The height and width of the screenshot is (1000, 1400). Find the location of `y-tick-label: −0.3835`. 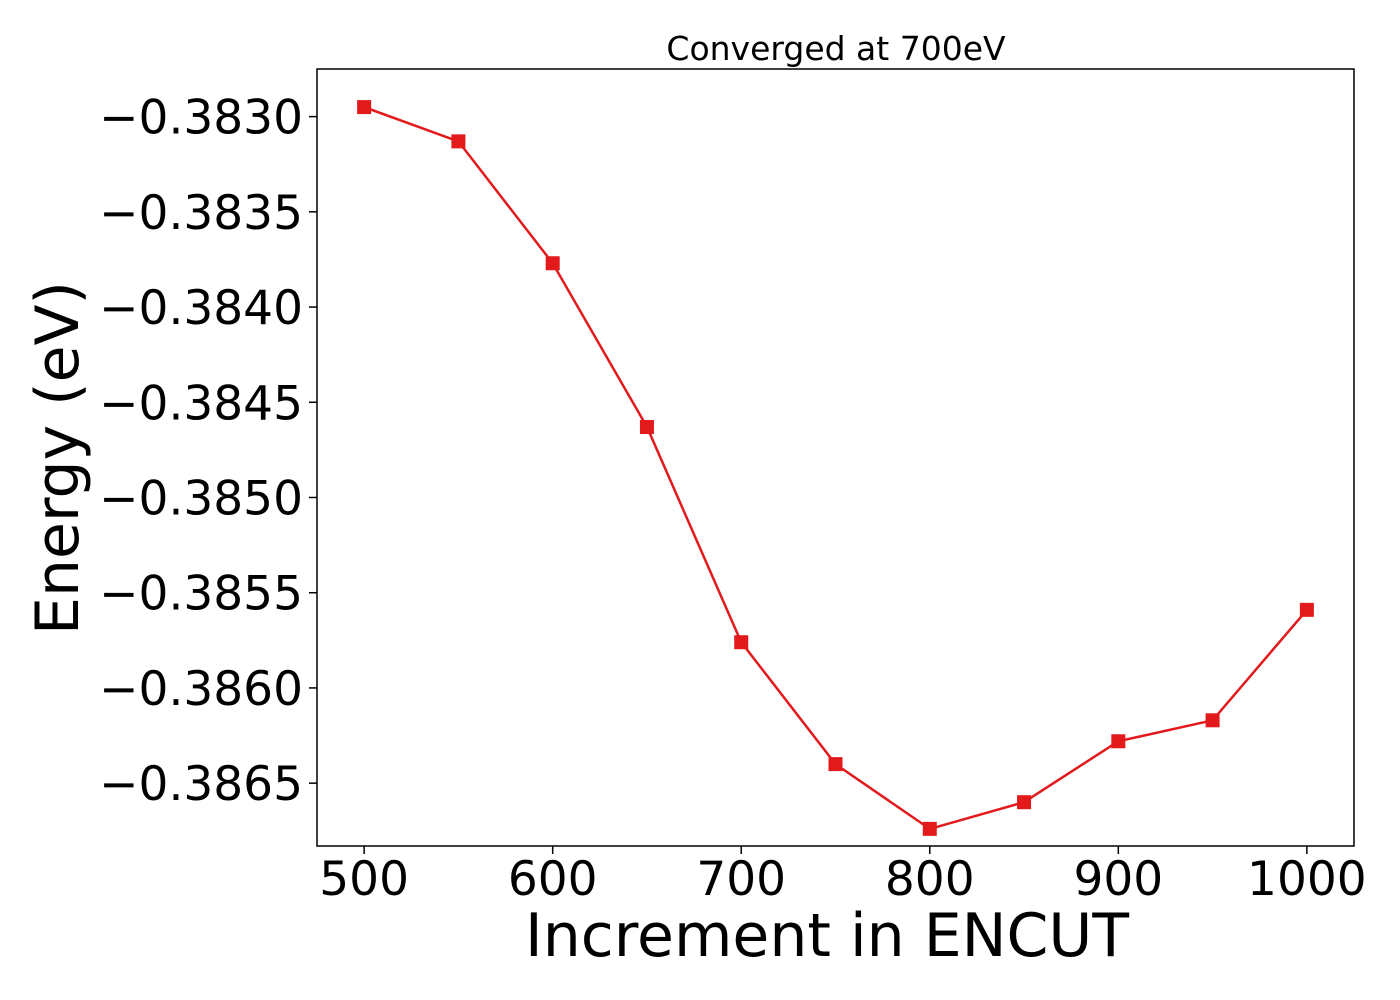

y-tick-label: −0.3835 is located at coordinates (201, 213).